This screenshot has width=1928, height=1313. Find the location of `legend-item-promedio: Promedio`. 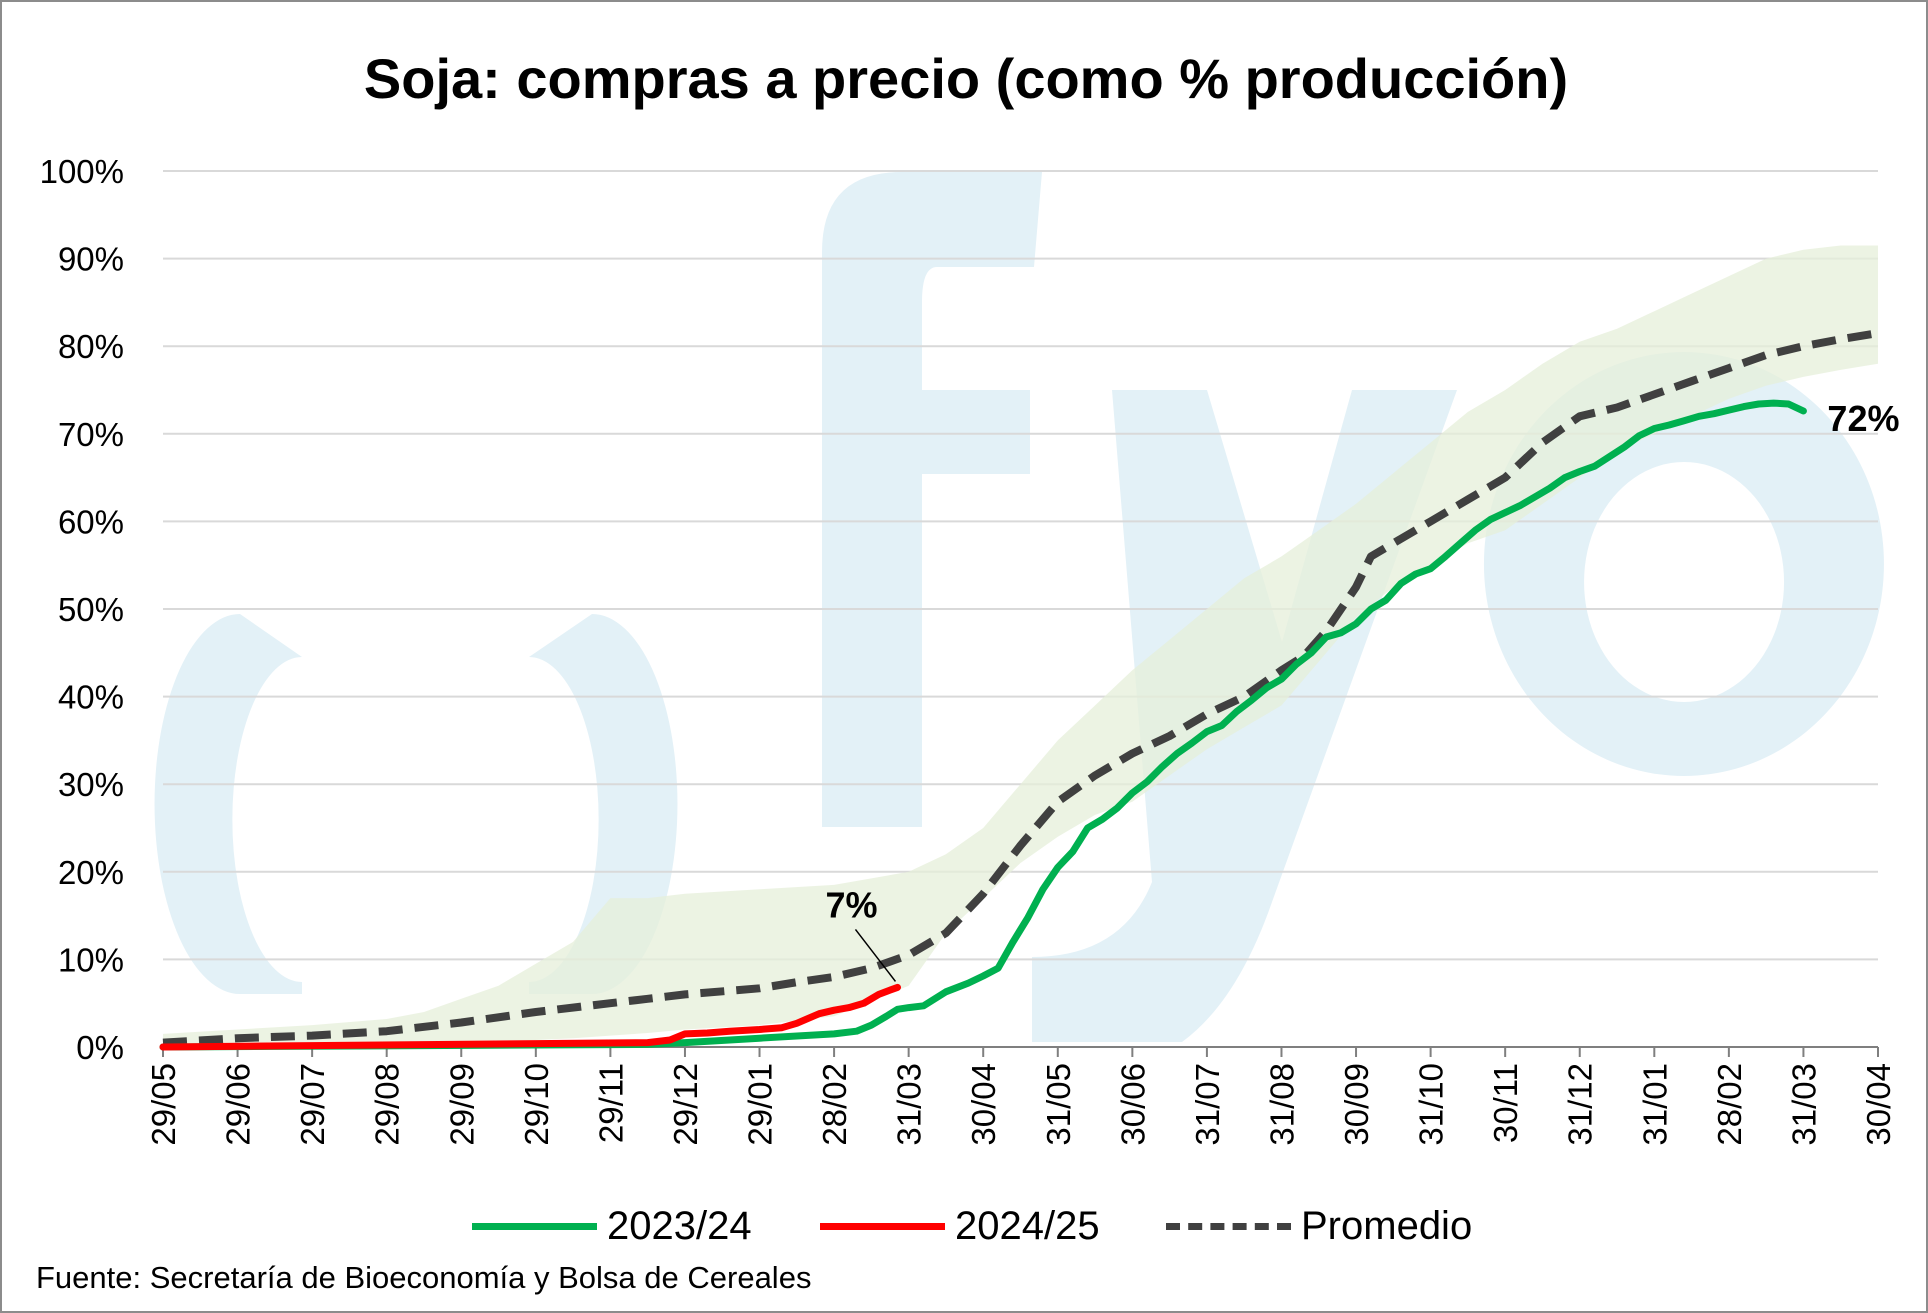

legend-item-promedio: Promedio is located at coordinates (1319, 1226).